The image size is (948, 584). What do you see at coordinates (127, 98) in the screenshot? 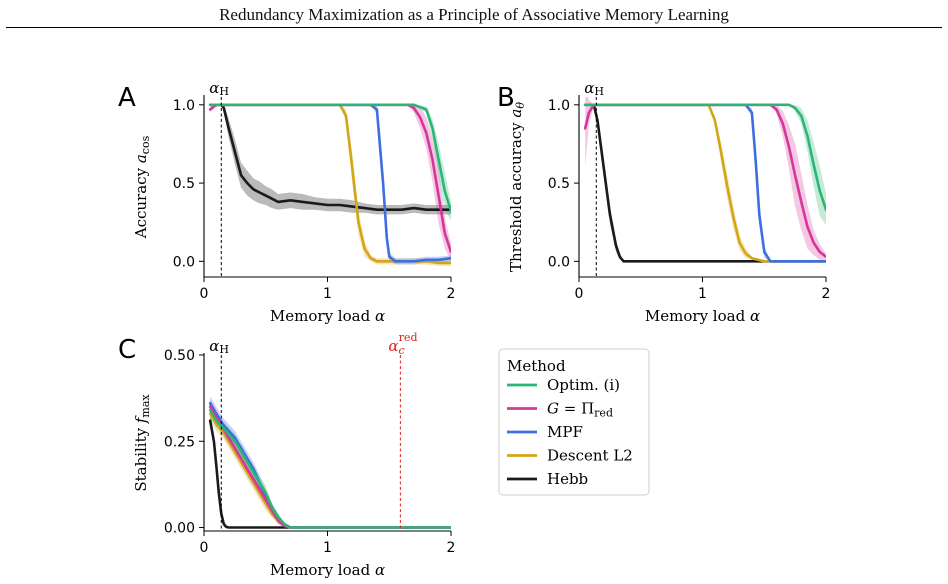
I see `panel-letter: A` at bounding box center [127, 98].